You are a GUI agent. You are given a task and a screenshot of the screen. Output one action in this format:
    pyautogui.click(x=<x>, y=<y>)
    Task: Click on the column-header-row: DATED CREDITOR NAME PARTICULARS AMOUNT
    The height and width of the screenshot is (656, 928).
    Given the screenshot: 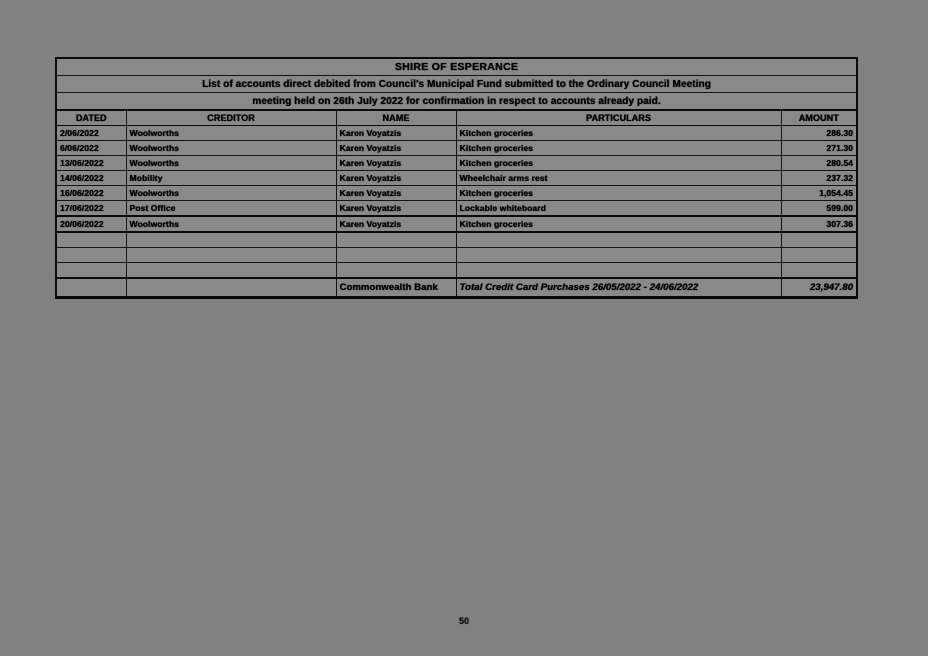 What is the action you would take?
    pyautogui.click(x=456, y=117)
    